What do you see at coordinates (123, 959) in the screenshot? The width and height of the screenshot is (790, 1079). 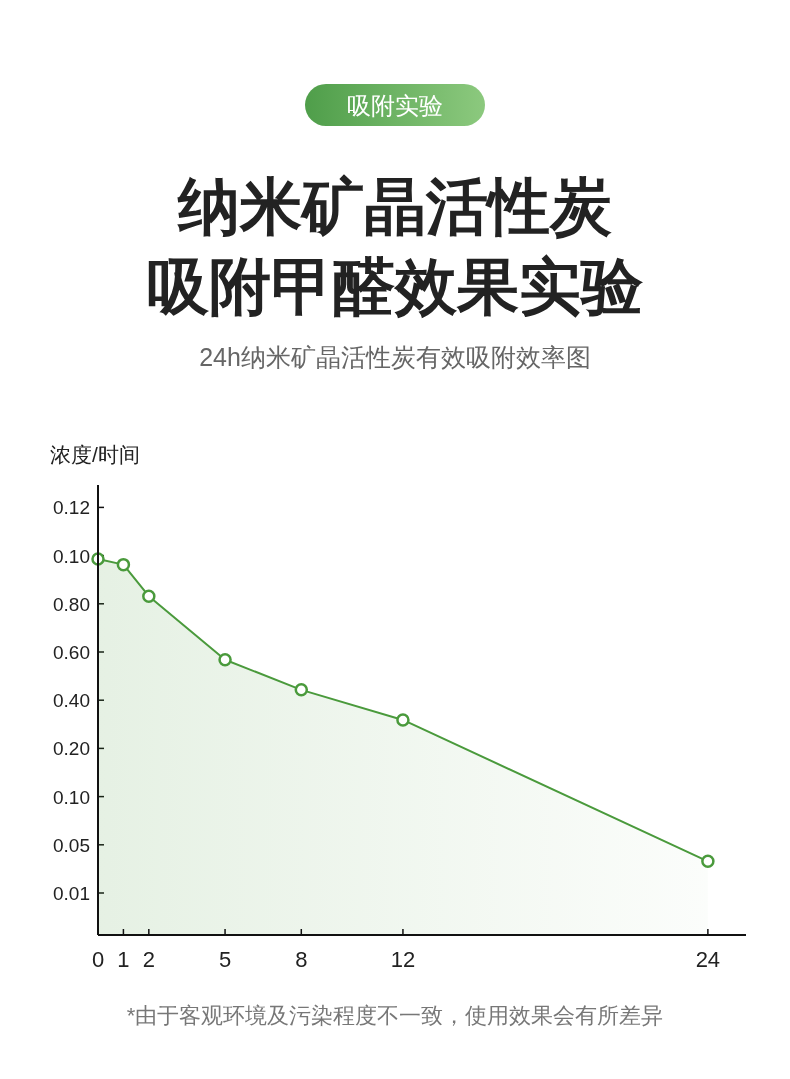 I see `x-tick-label: 1` at bounding box center [123, 959].